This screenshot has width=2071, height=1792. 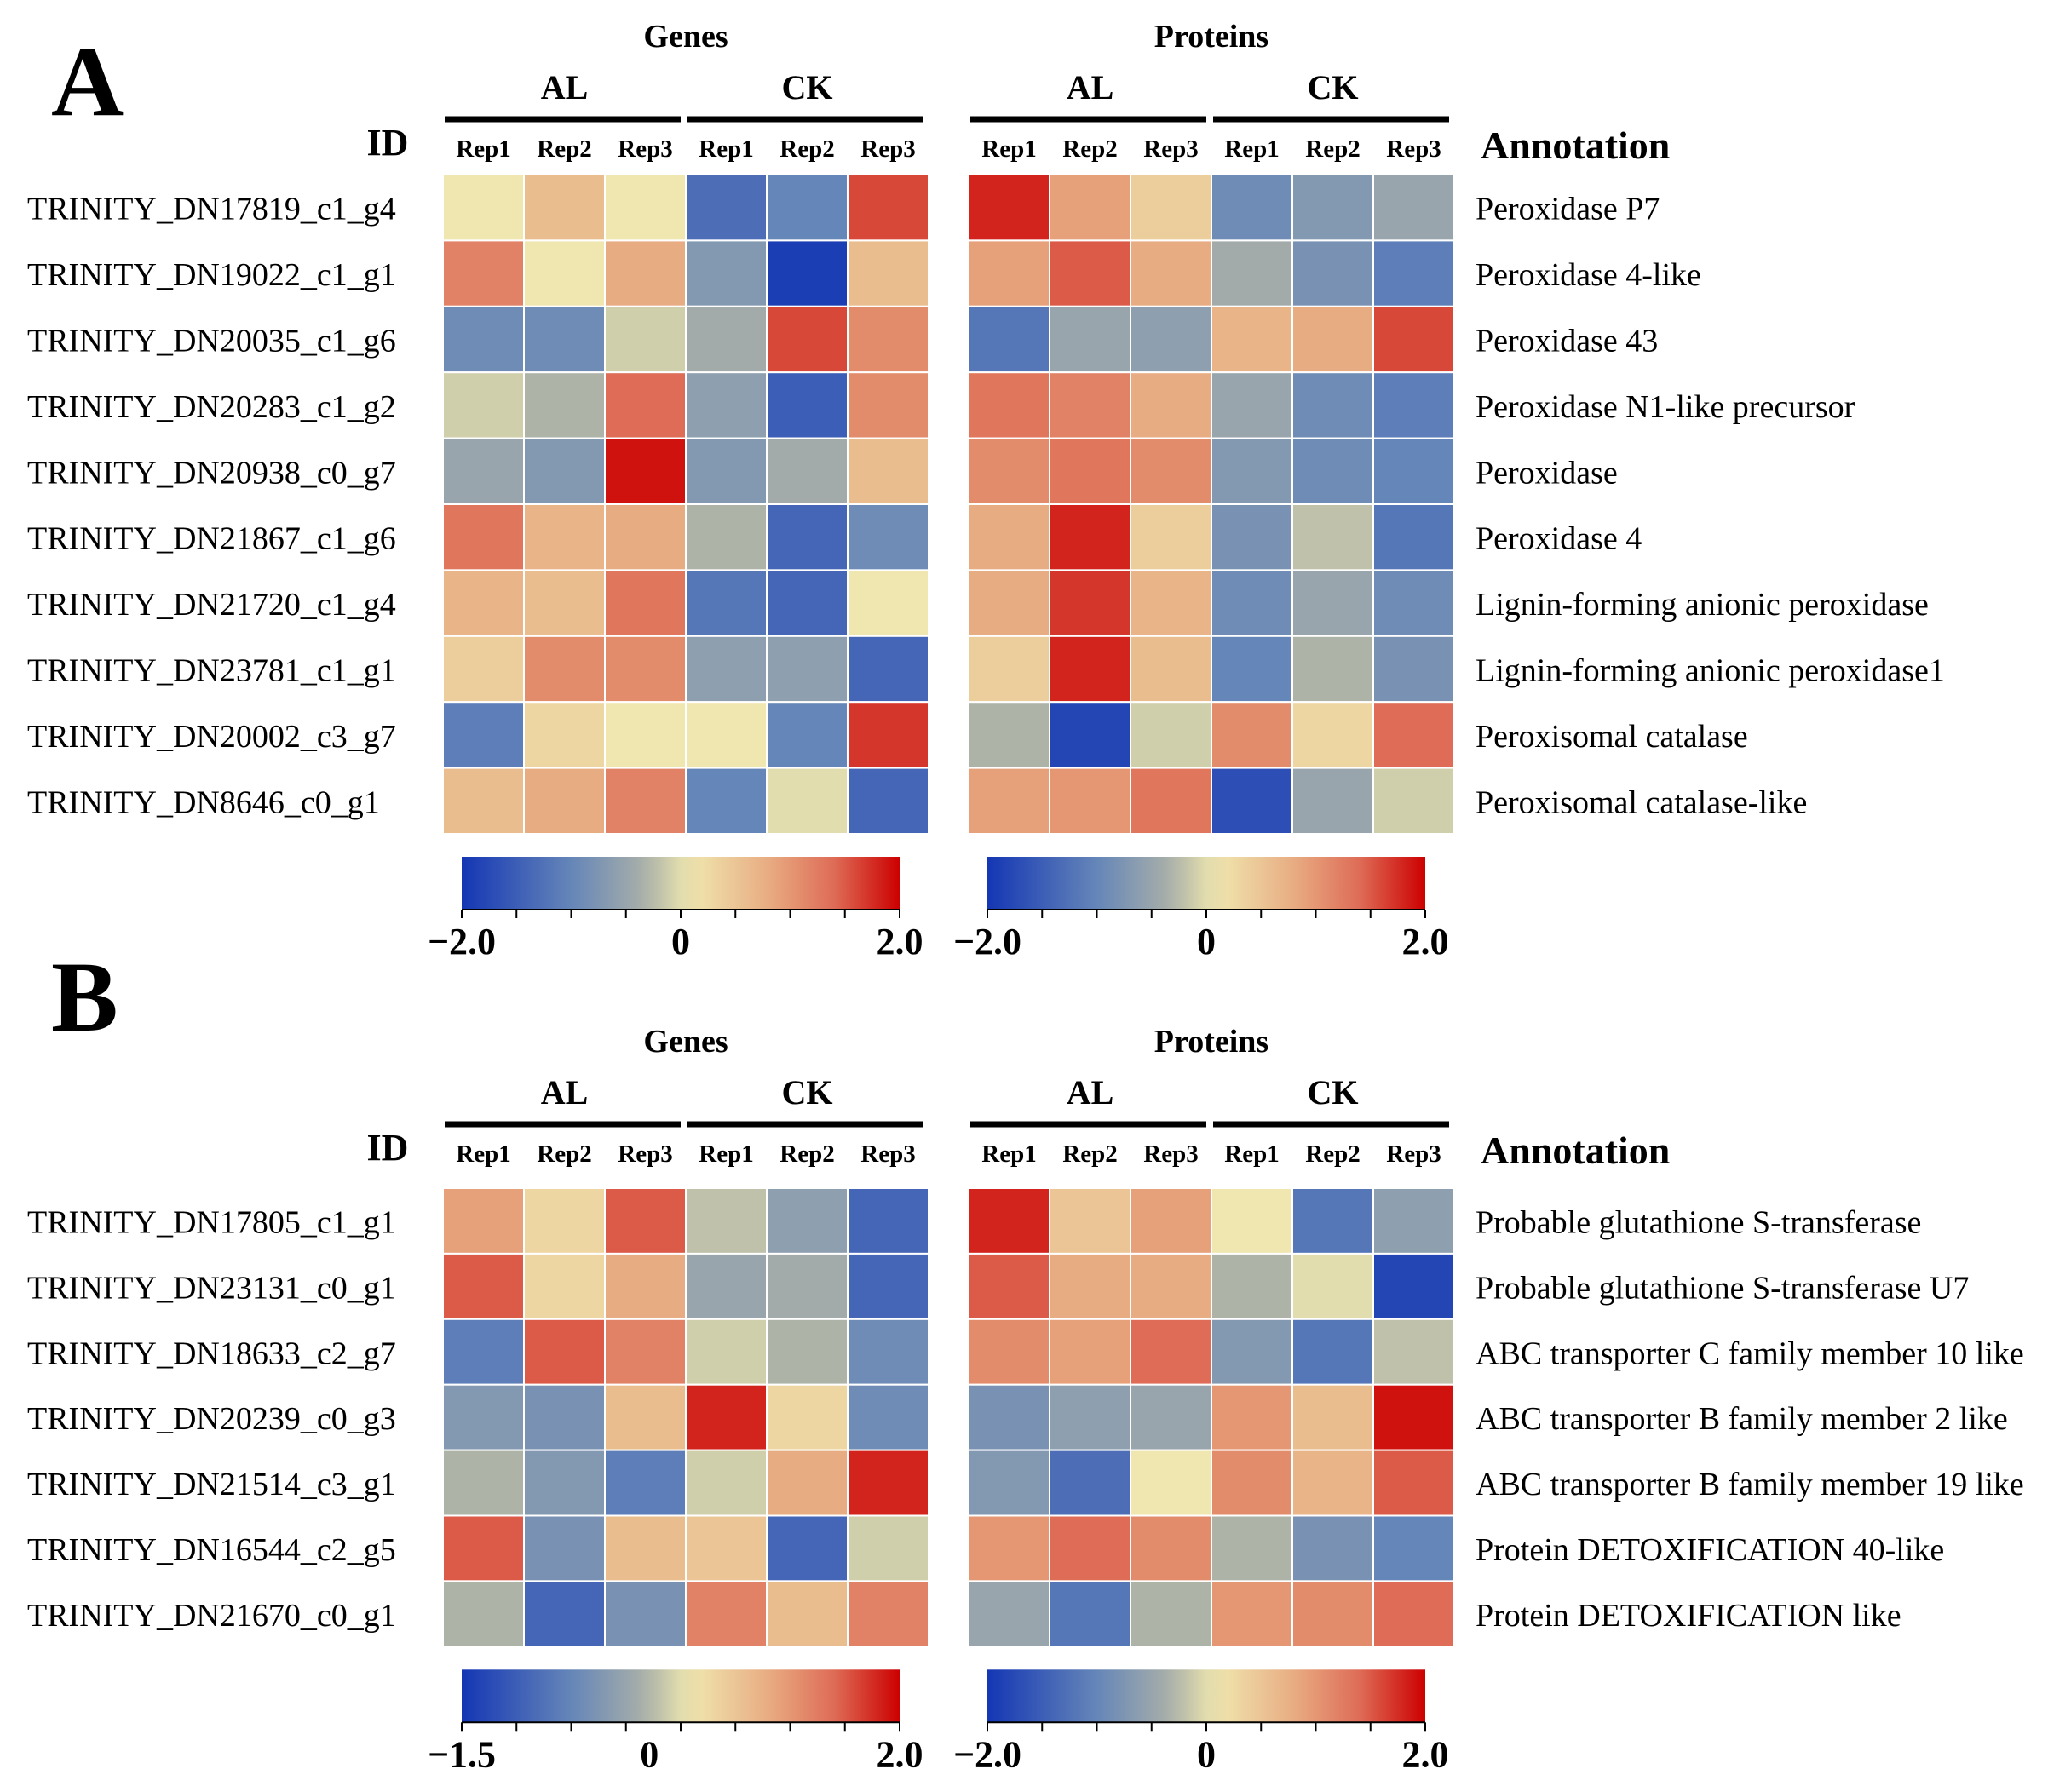 What do you see at coordinates (807, 87) in the screenshot?
I see `group-label: CK` at bounding box center [807, 87].